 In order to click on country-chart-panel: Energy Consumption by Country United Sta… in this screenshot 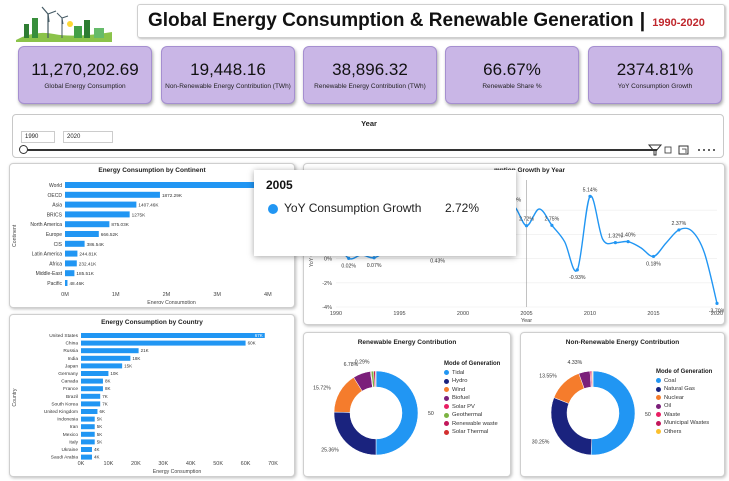, I will do `click(152, 395)`.